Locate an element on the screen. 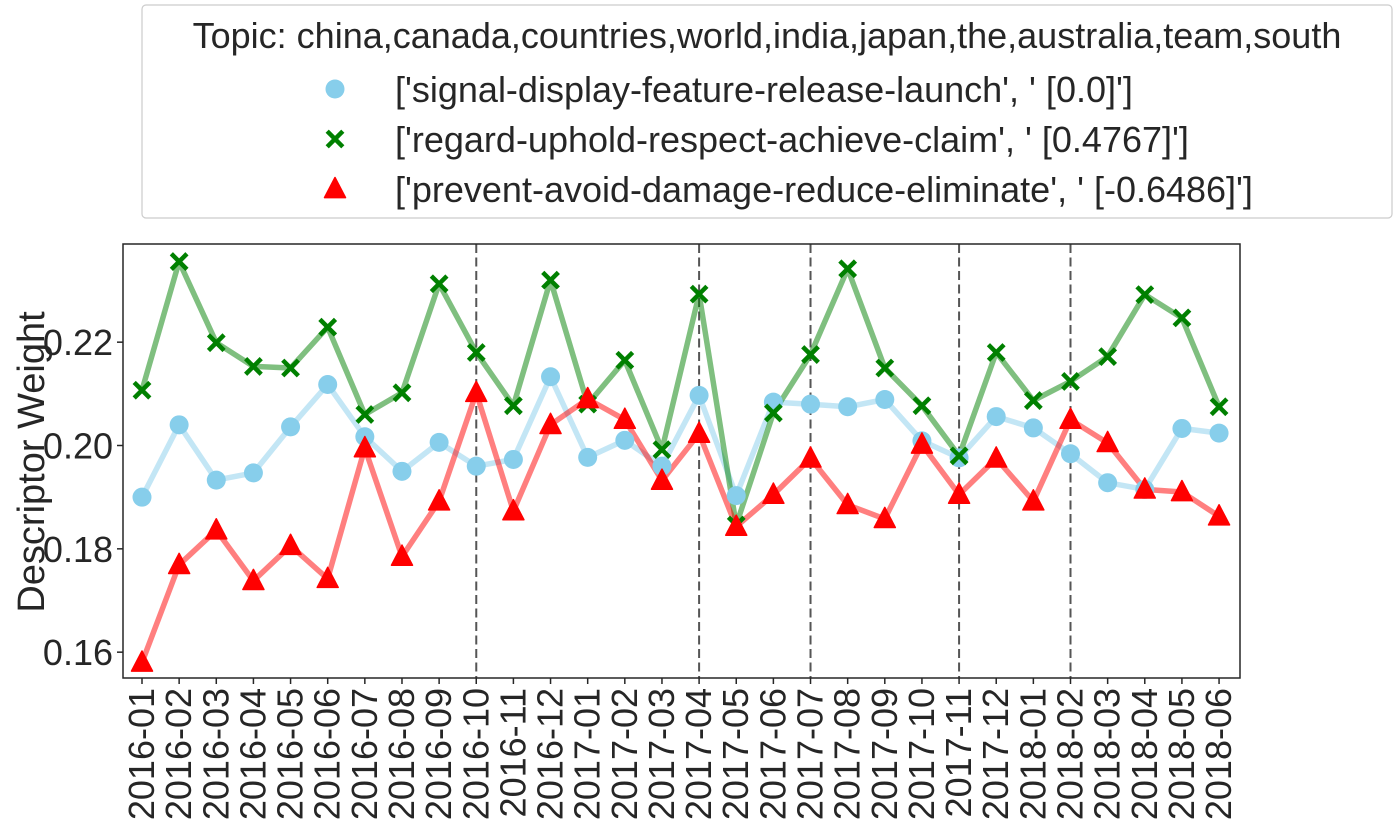 The image size is (1399, 825). x-tick-label: 2017-04 is located at coordinates (698, 754).